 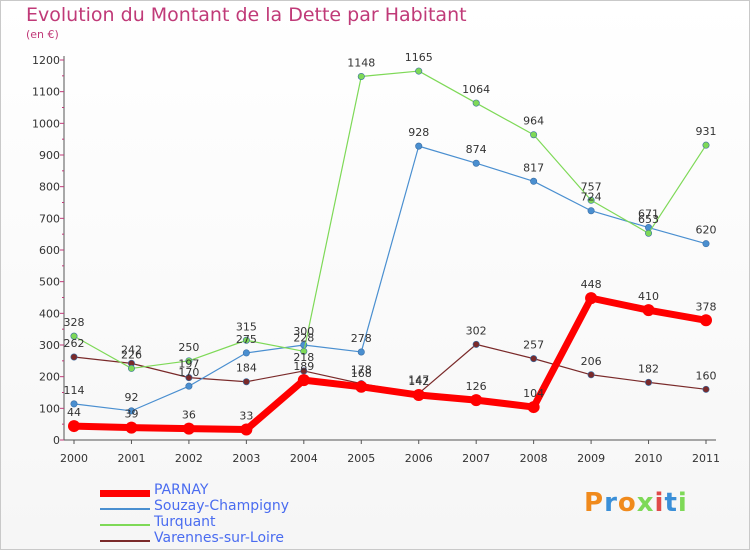 What do you see at coordinates (49, 282) in the screenshot?
I see `y-tick-label: 500` at bounding box center [49, 282].